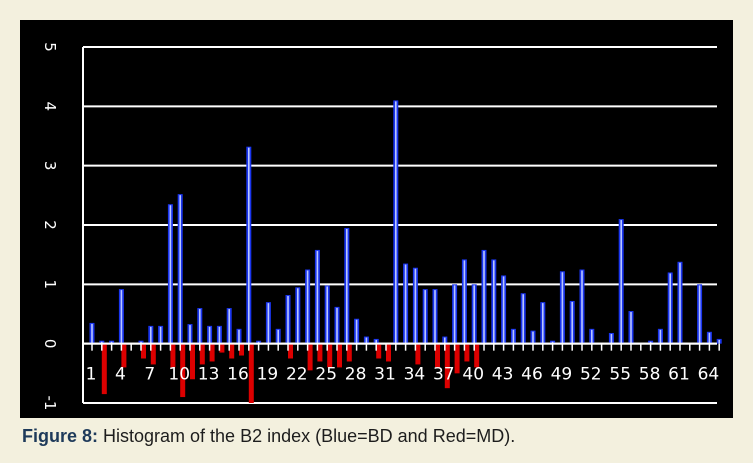 The width and height of the screenshot is (753, 463). What do you see at coordinates (50, 47) in the screenshot?
I see `y-tick-label: 5` at bounding box center [50, 47].